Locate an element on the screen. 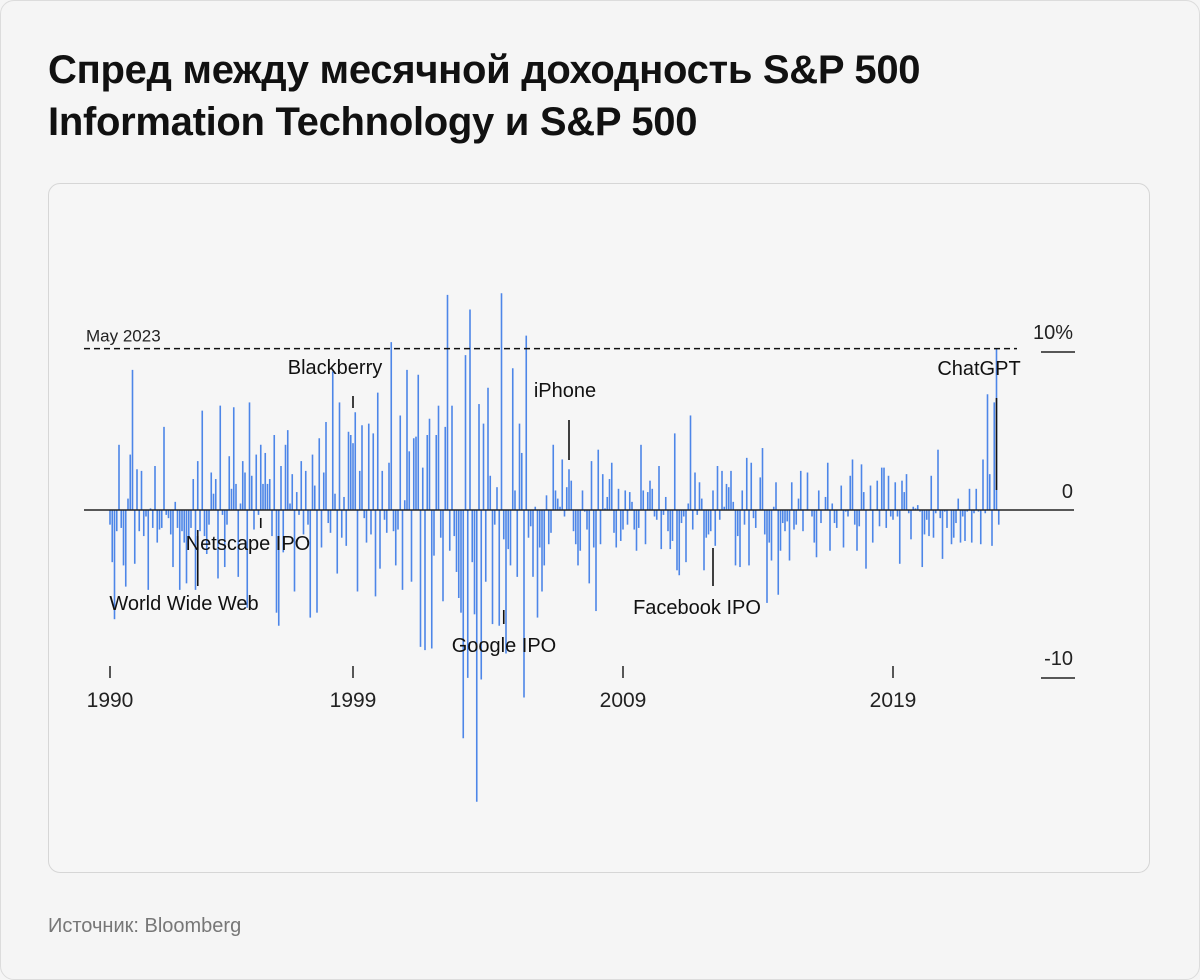 This screenshot has height=980, width=1200. y-tick-label: -10 is located at coordinates (1058, 659).